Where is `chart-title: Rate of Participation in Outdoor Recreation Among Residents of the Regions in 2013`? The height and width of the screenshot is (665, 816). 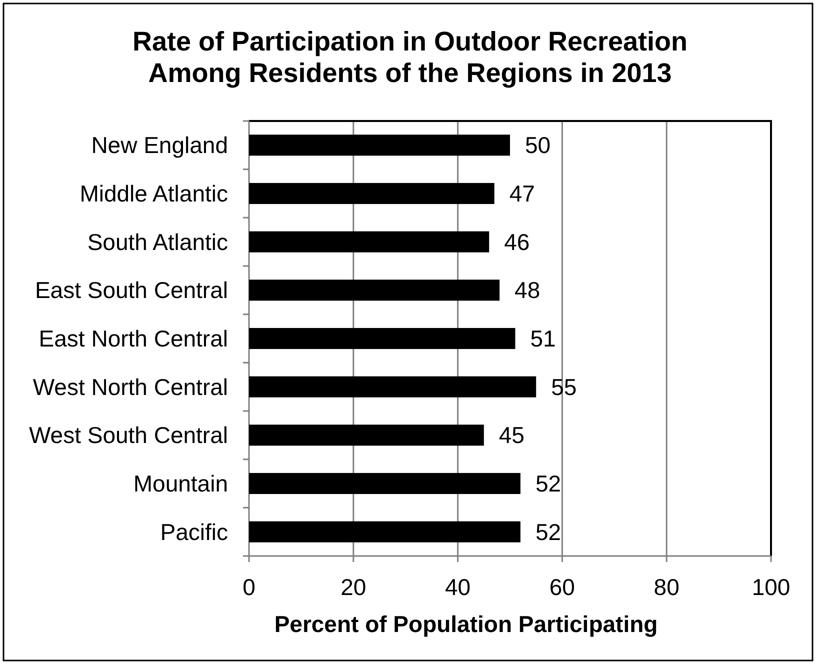 chart-title: Rate of Participation in Outdoor Recreation Among Residents of the Regions in 2013 is located at coordinates (410, 57).